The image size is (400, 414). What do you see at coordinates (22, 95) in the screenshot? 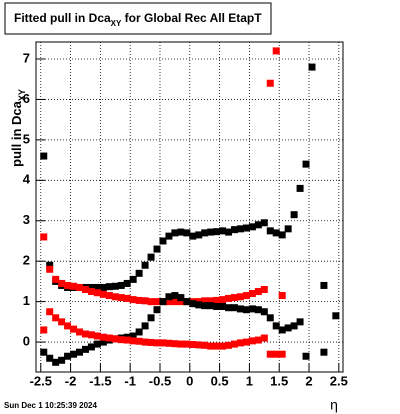
I see `y-label-subscript: XY` at bounding box center [22, 95].